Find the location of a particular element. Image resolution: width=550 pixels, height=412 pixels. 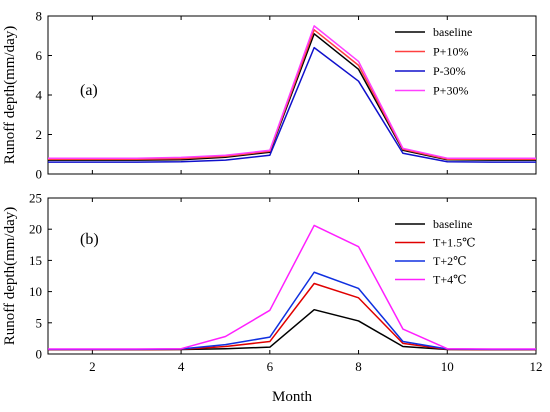

legend-label: T+2℃ is located at coordinates (450, 261).